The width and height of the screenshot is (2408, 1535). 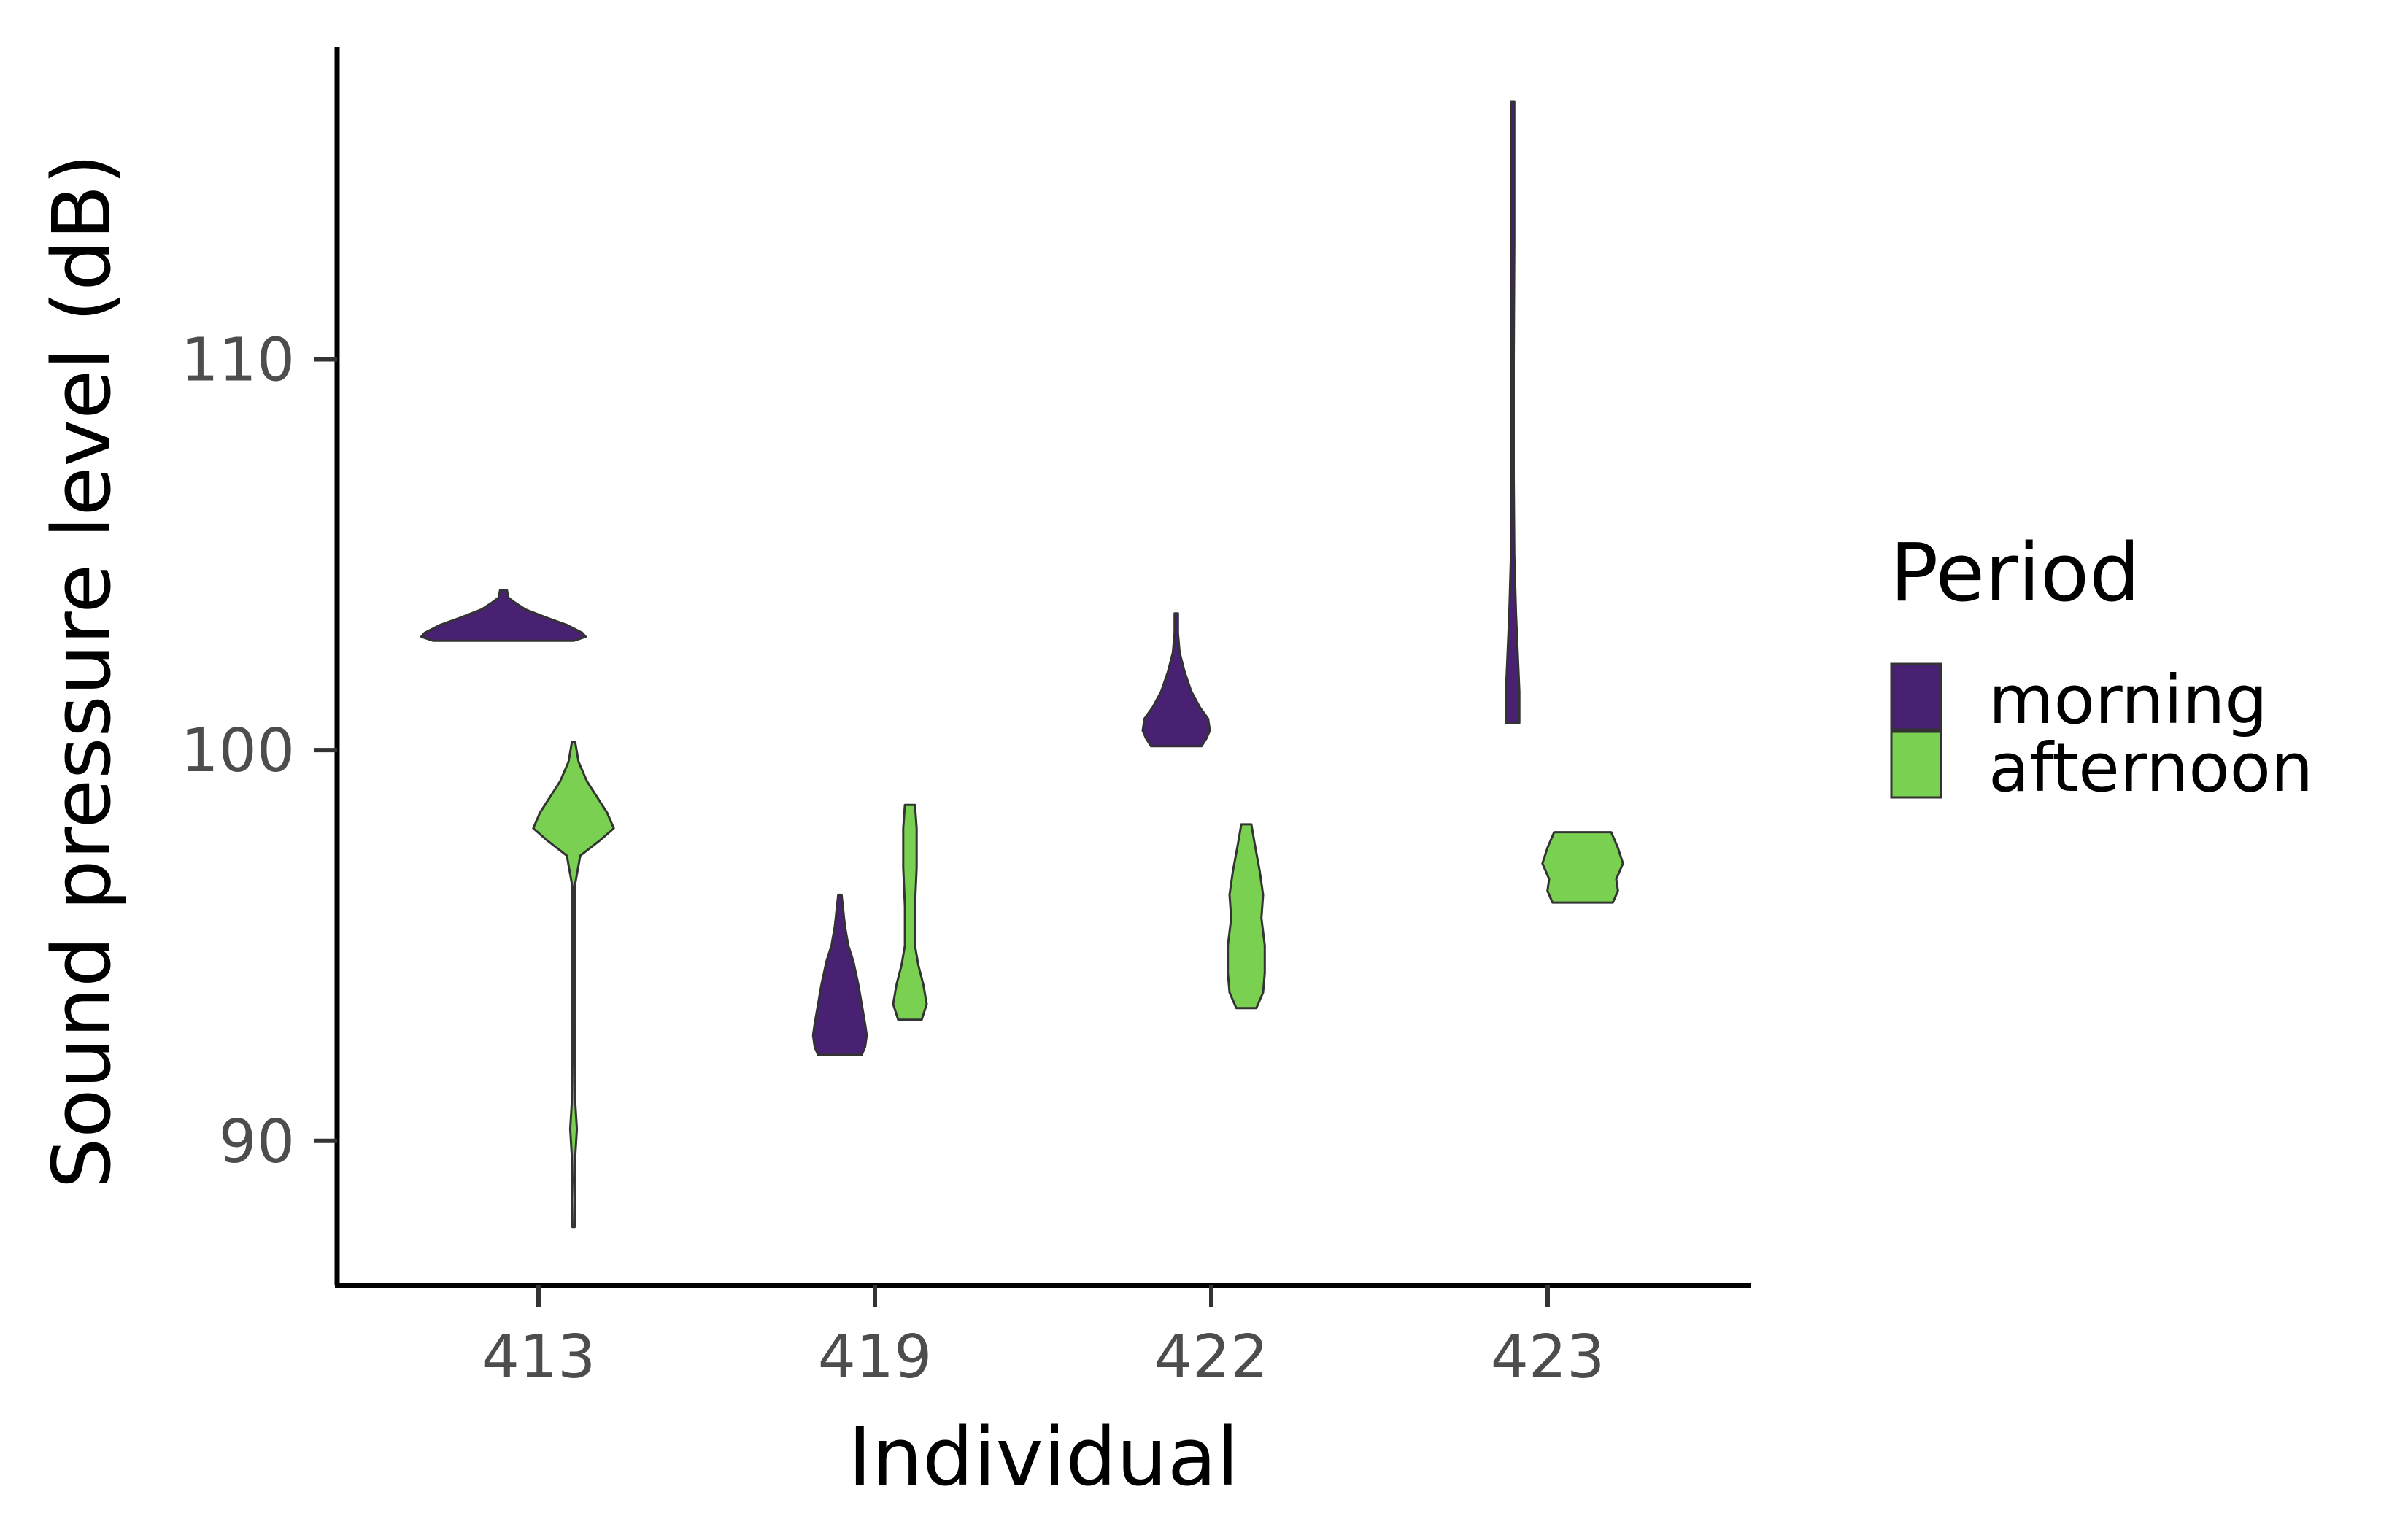 What do you see at coordinates (1043, 1338) in the screenshot?
I see `x-axis-ticks: 413 419 422 423` at bounding box center [1043, 1338].